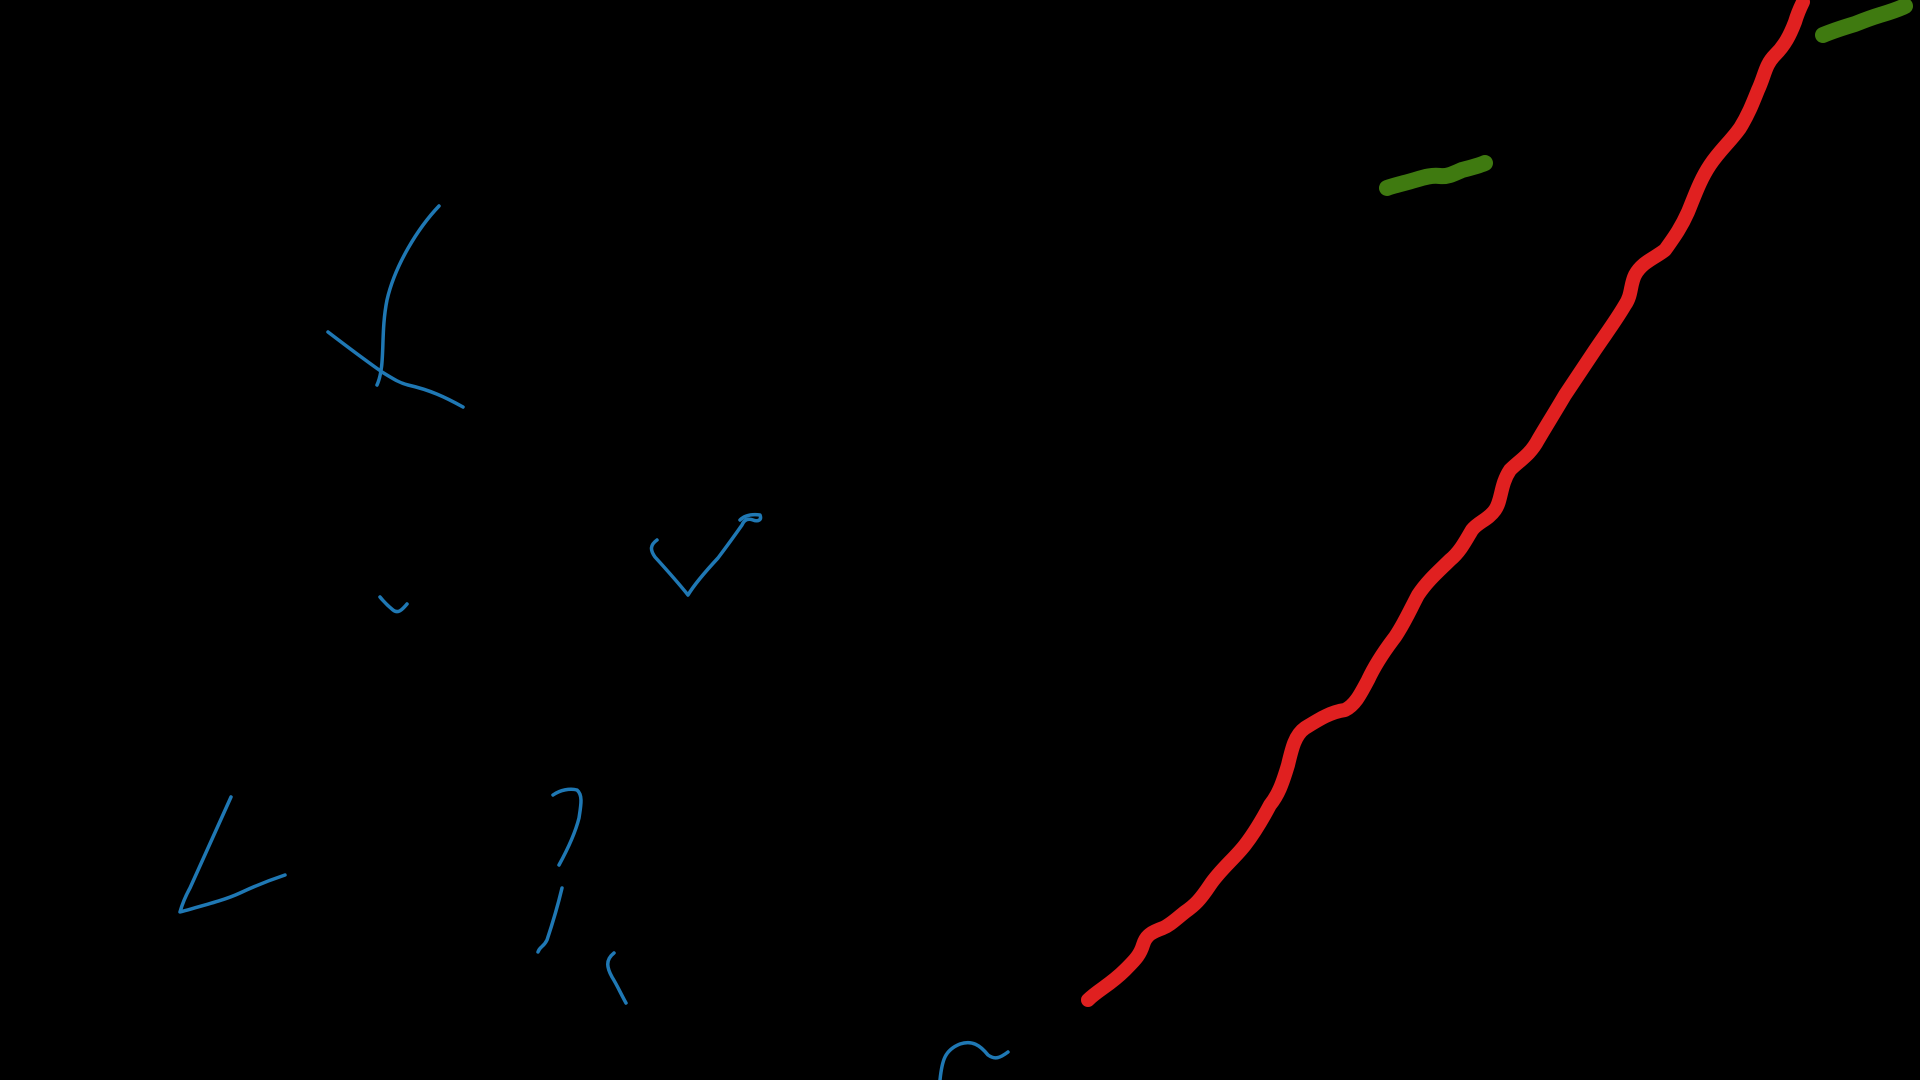 The width and height of the screenshot is (1920, 1080). What do you see at coordinates (550, 920) in the screenshot?
I see `blue-stroke-line` at bounding box center [550, 920].